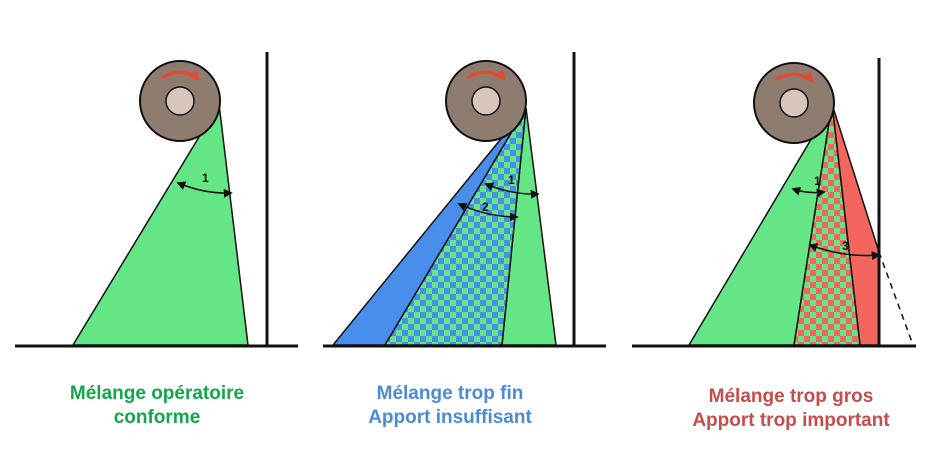 Image resolution: width=952 pixels, height=476 pixels. Describe the element at coordinates (791, 396) in the screenshot. I see `caption-line-1: Mélange trop gros` at that location.